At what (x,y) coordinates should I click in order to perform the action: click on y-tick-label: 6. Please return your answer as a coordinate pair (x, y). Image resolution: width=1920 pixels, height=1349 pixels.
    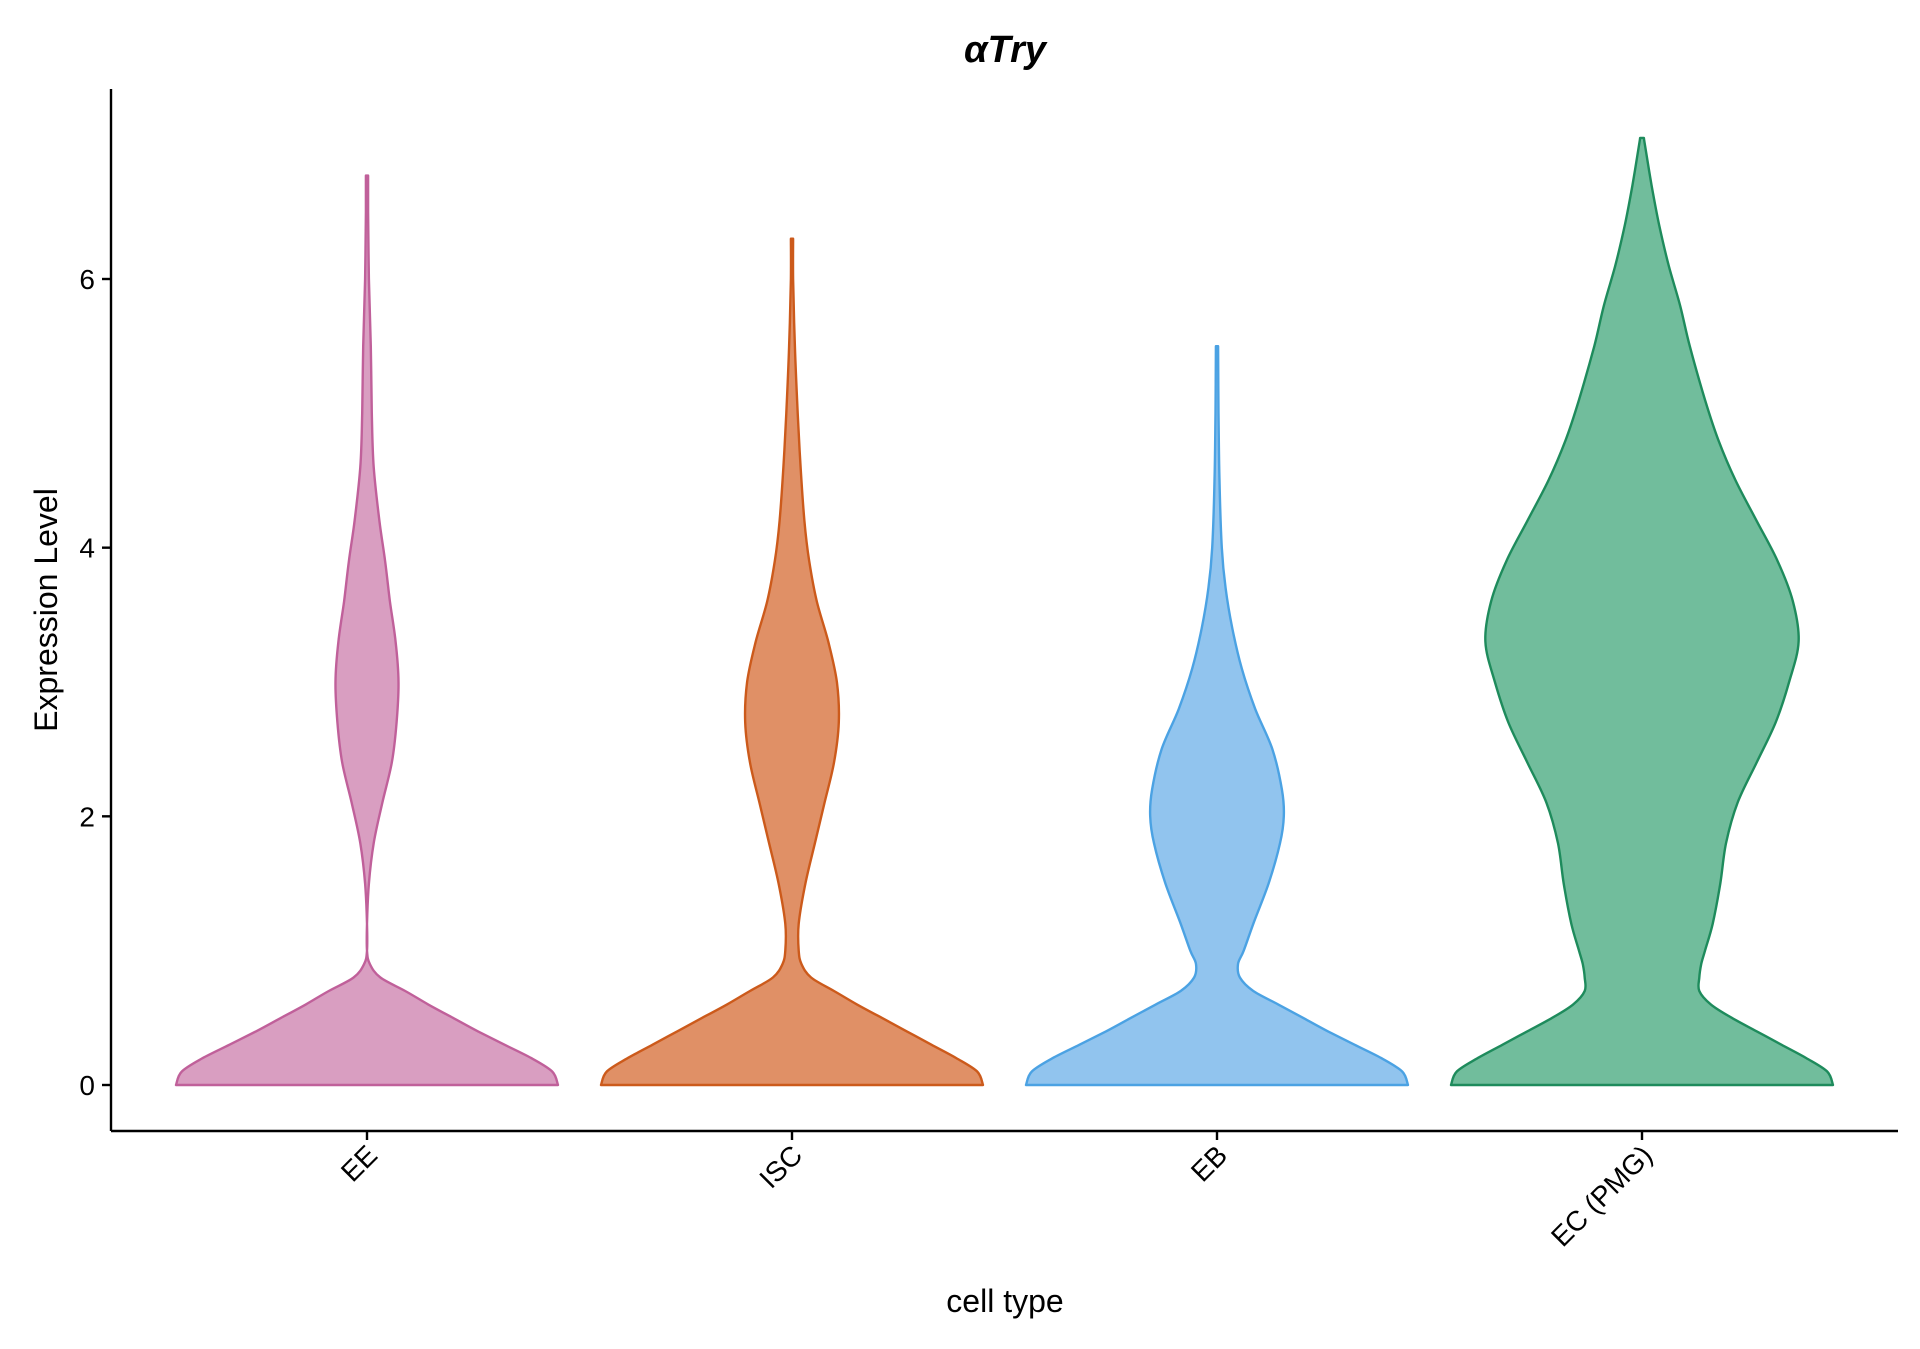
    Looking at the image, I should click on (87, 279).